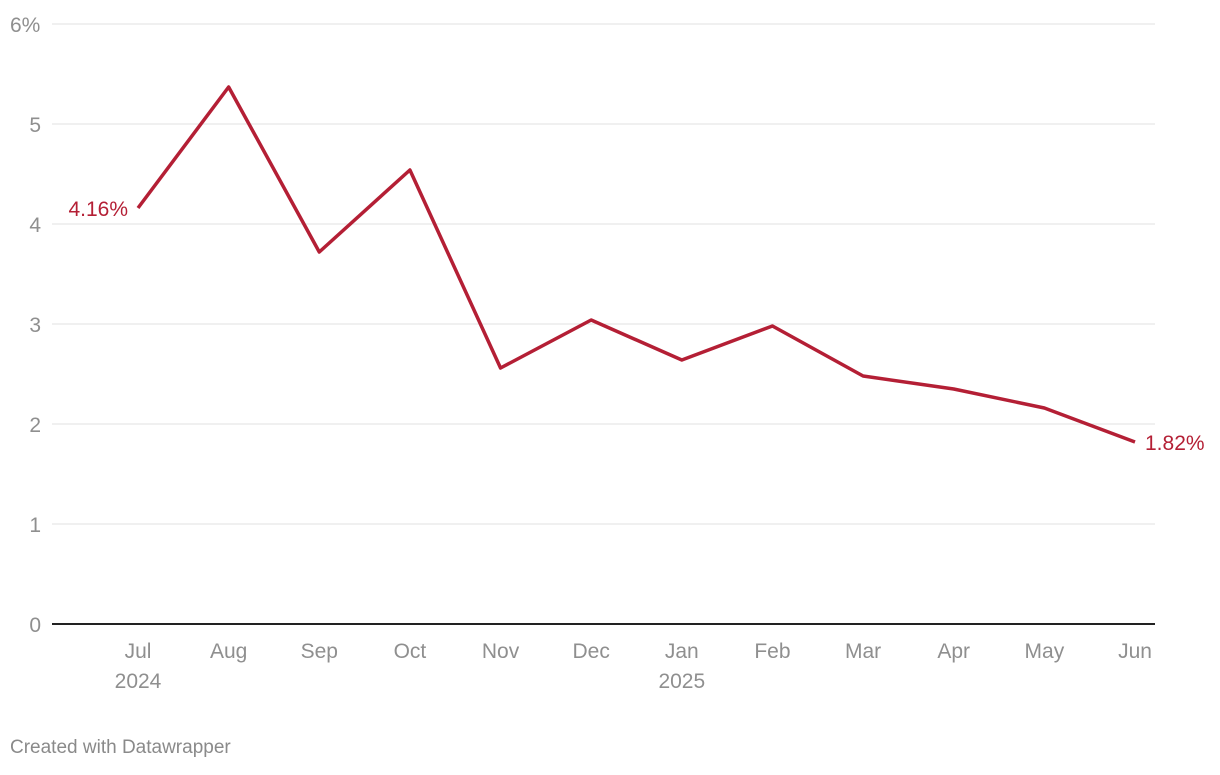 This screenshot has width=1220, height=775. I want to click on x-tick-label: Mar, so click(863, 651).